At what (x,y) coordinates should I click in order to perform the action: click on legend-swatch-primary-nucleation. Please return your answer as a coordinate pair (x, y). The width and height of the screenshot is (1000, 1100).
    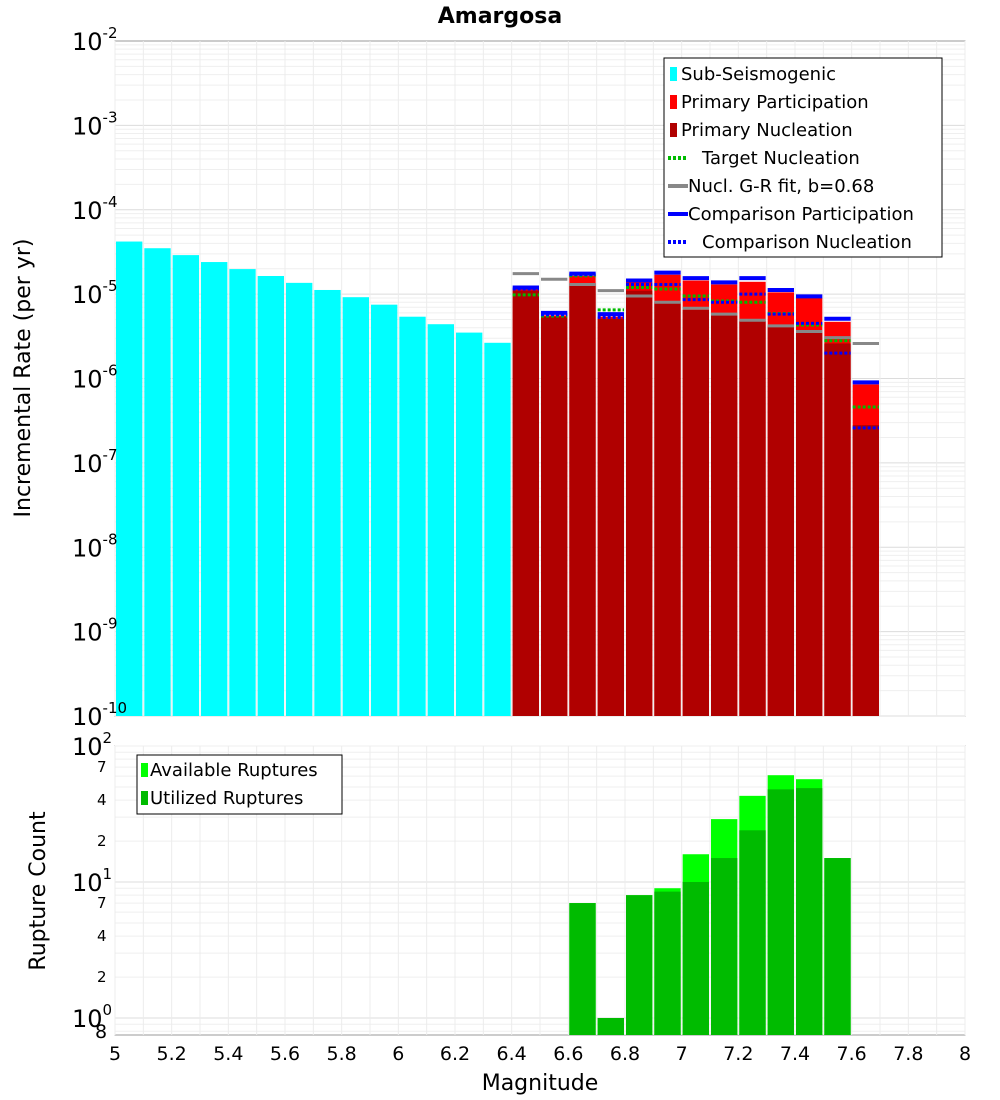
    Looking at the image, I should click on (673, 130).